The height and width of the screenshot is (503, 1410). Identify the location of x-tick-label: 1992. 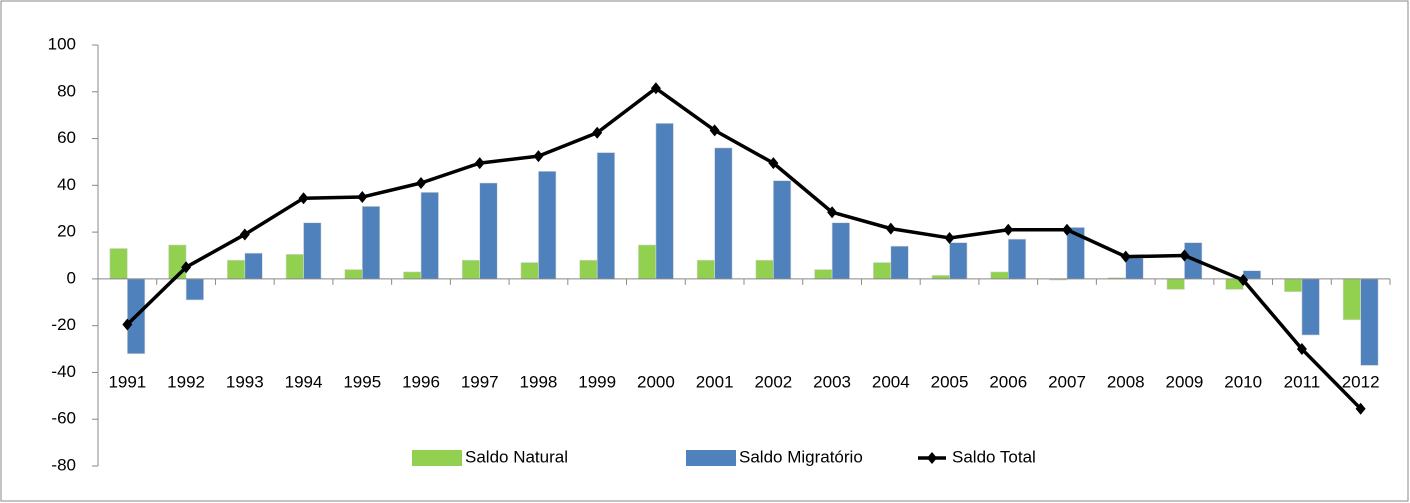
(186, 381).